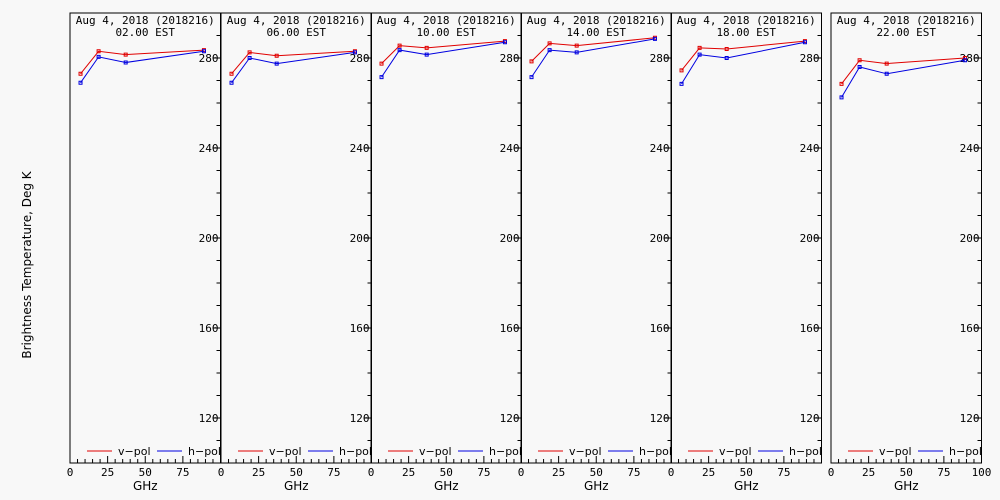 Image resolution: width=1000 pixels, height=500 pixels. I want to click on panel-title-time: 10.00 EST, so click(446, 32).